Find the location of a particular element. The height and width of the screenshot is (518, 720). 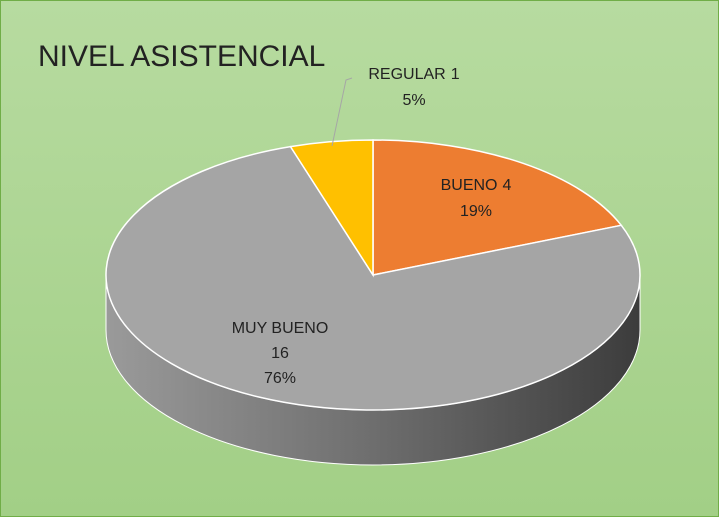

data-label-count: 16 is located at coordinates (280, 353).